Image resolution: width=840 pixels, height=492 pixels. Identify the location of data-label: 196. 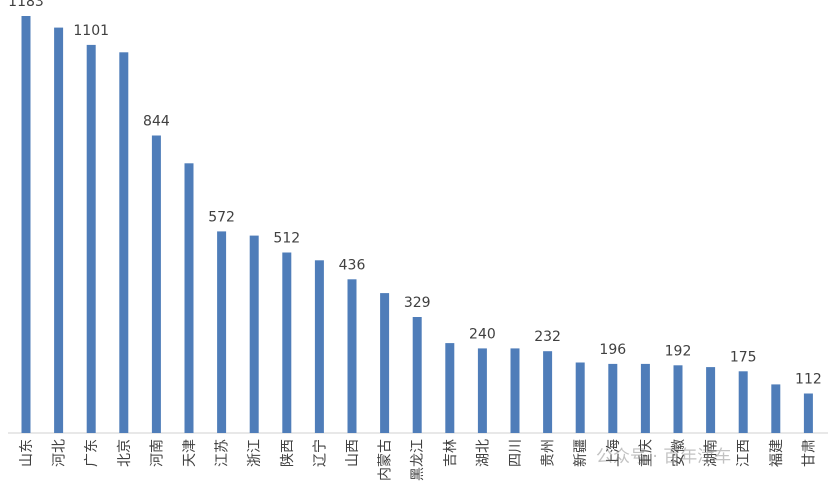
(612, 350).